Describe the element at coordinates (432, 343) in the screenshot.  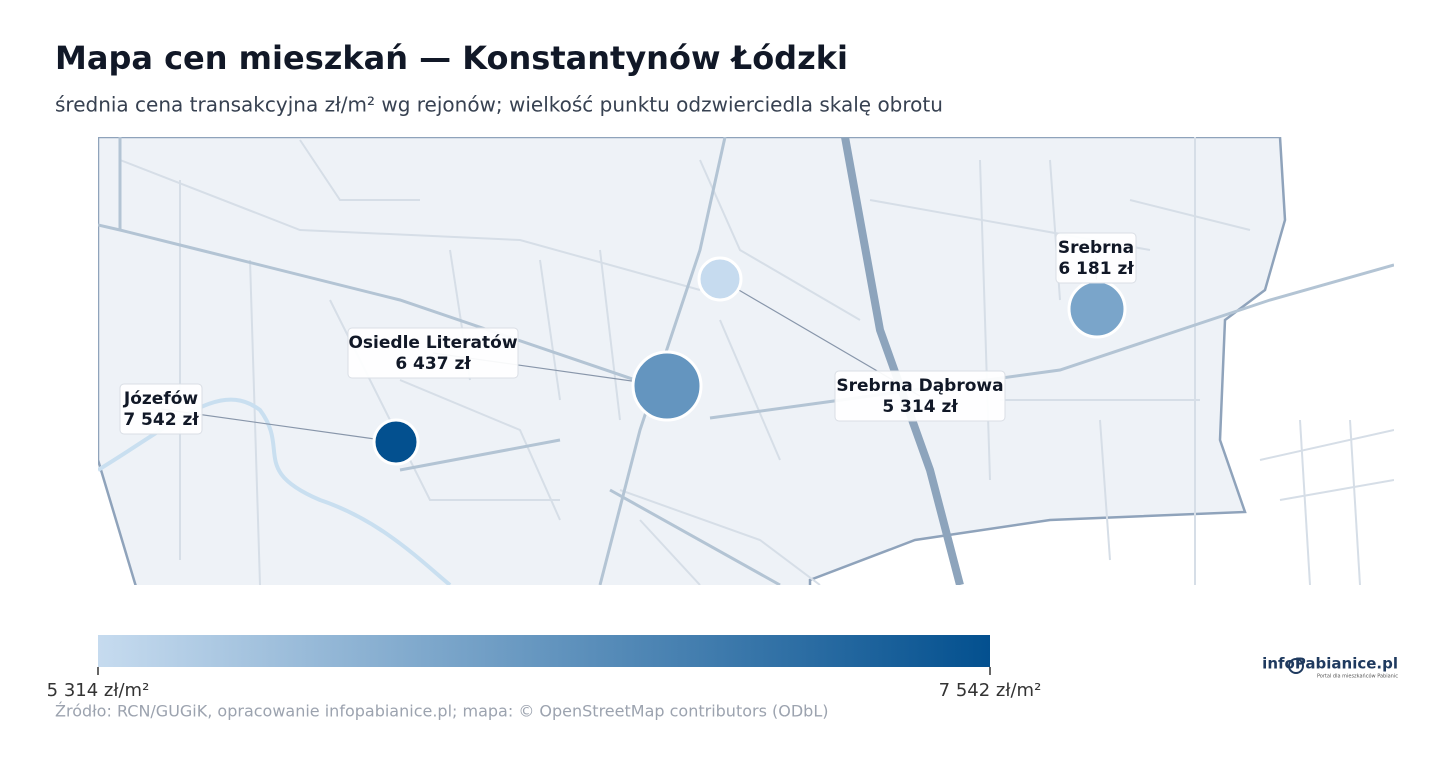
I see `point-name: Osiedle Literatów` at that location.